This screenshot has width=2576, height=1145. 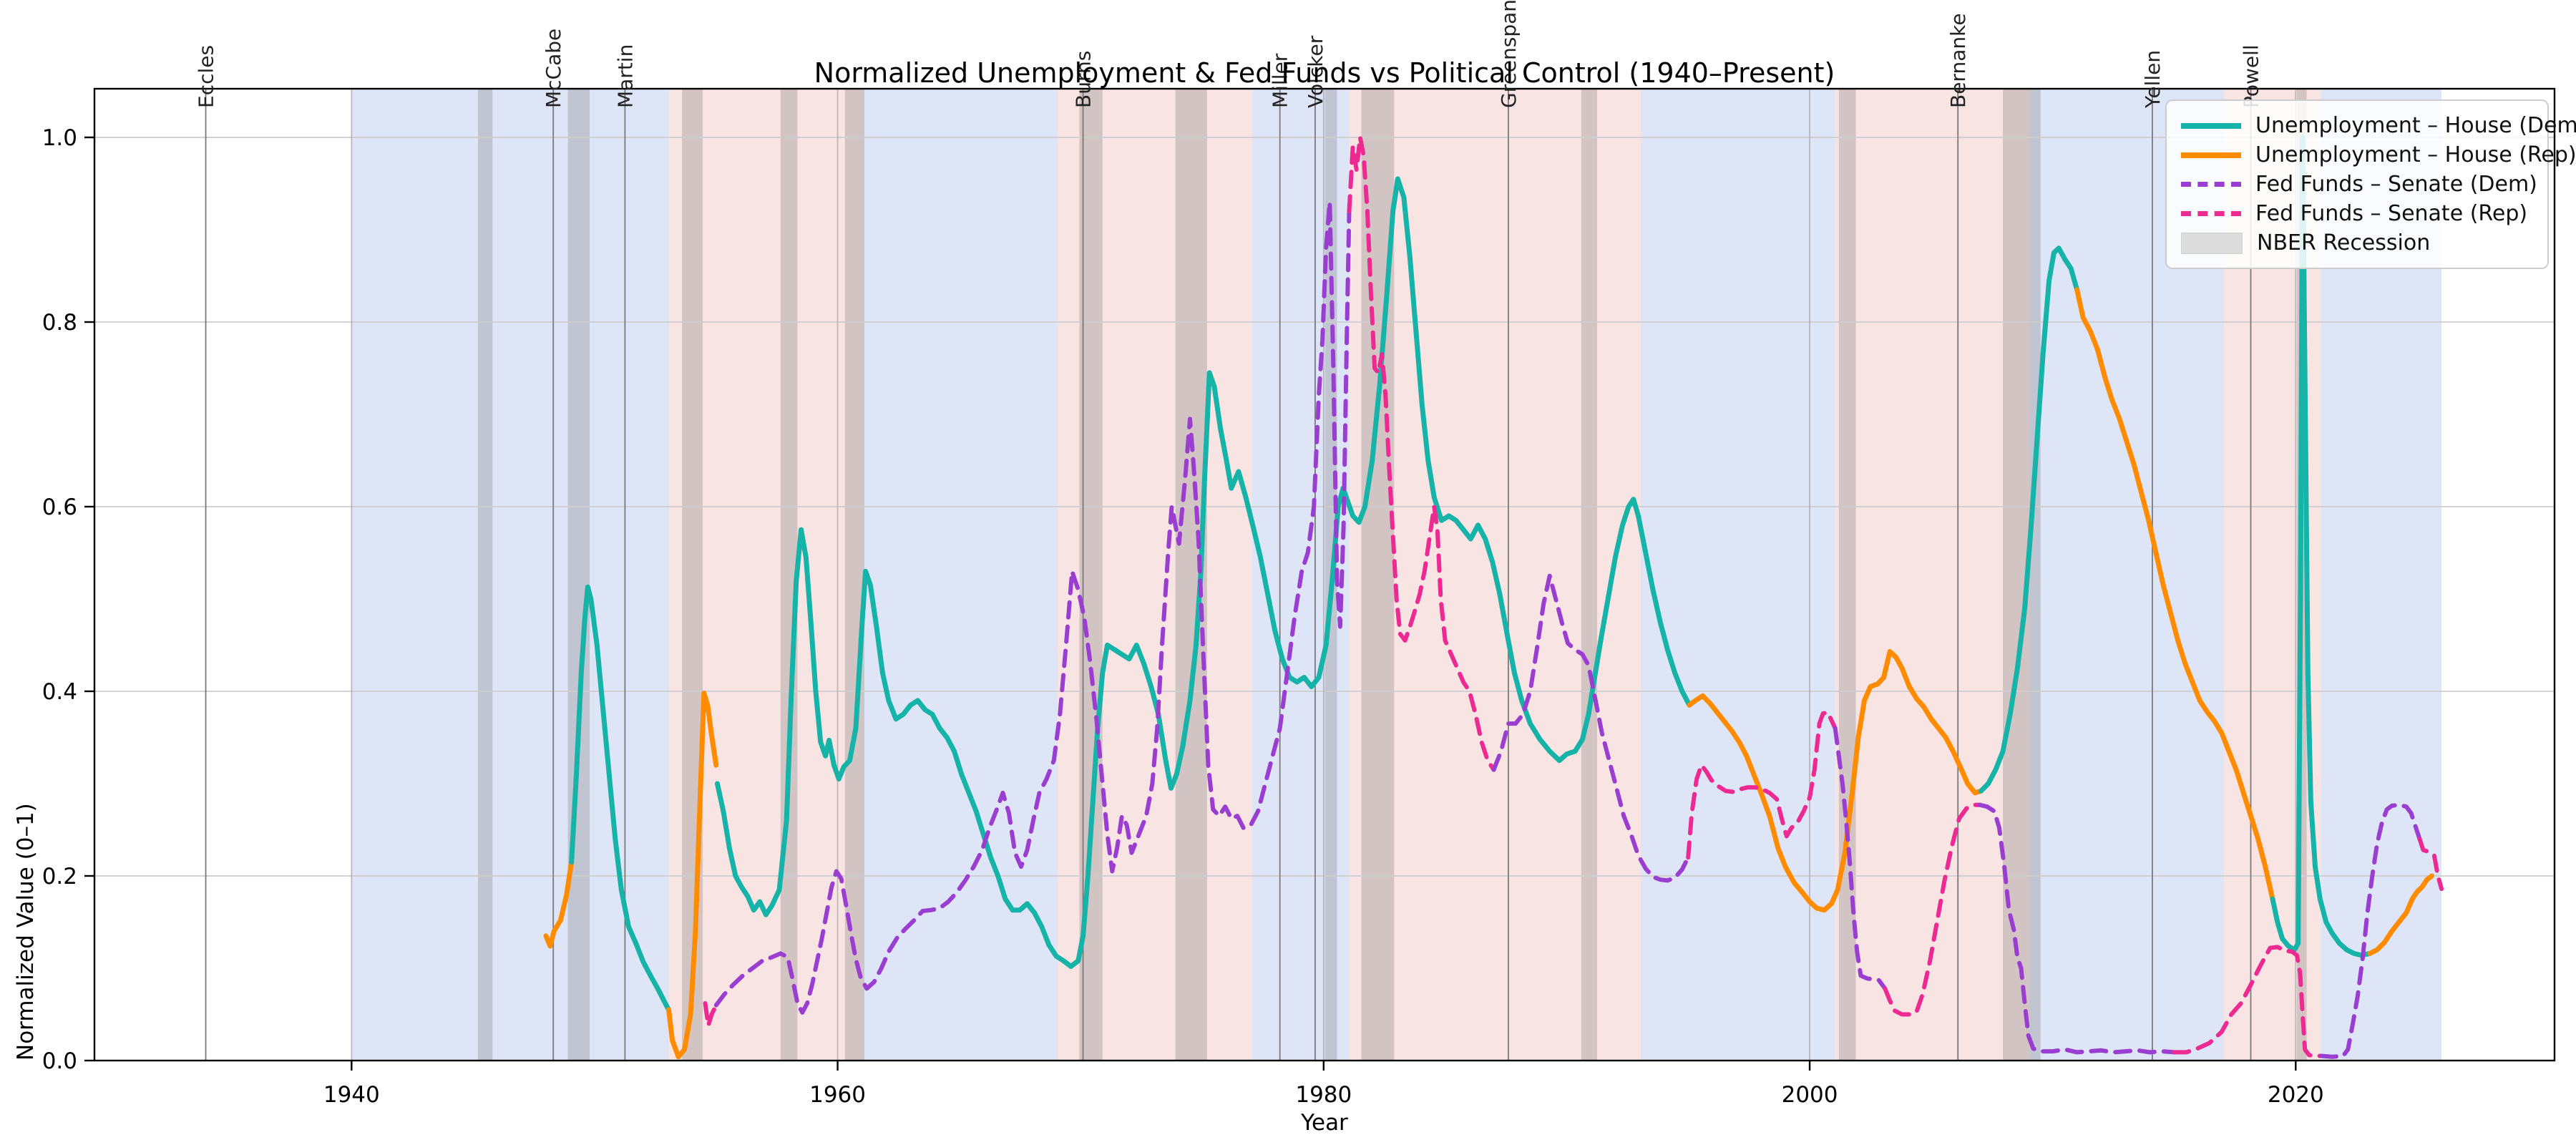 I want to click on fed-chair-label-mccabe: McCabe, so click(x=553, y=68).